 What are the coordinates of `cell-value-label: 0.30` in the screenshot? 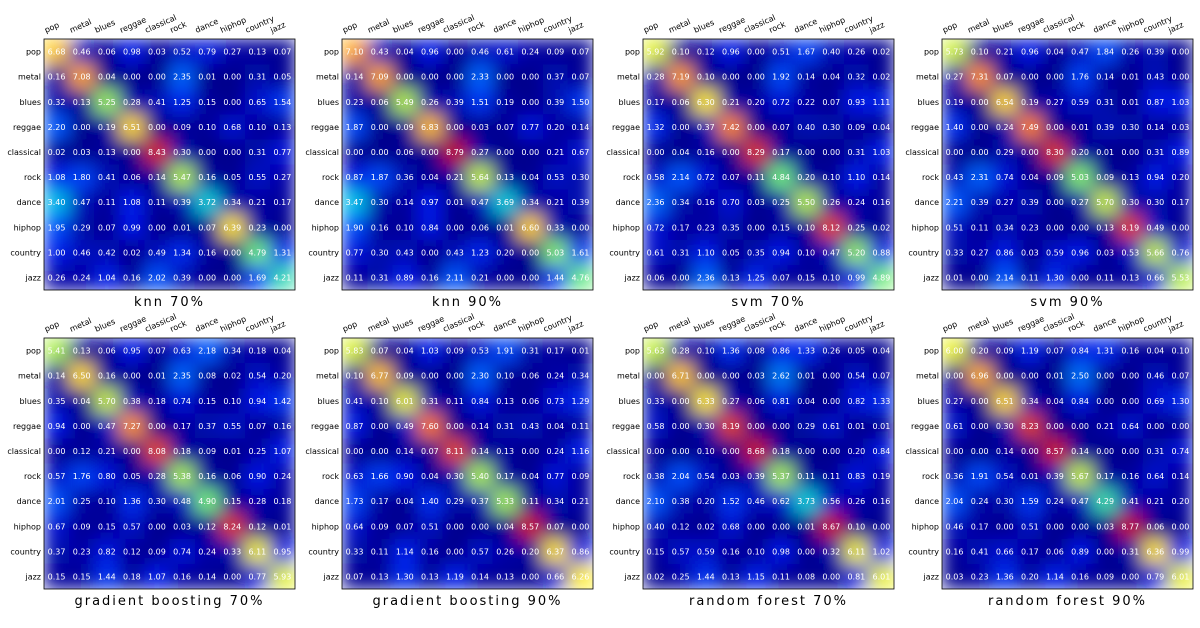 It's located at (1130, 202).